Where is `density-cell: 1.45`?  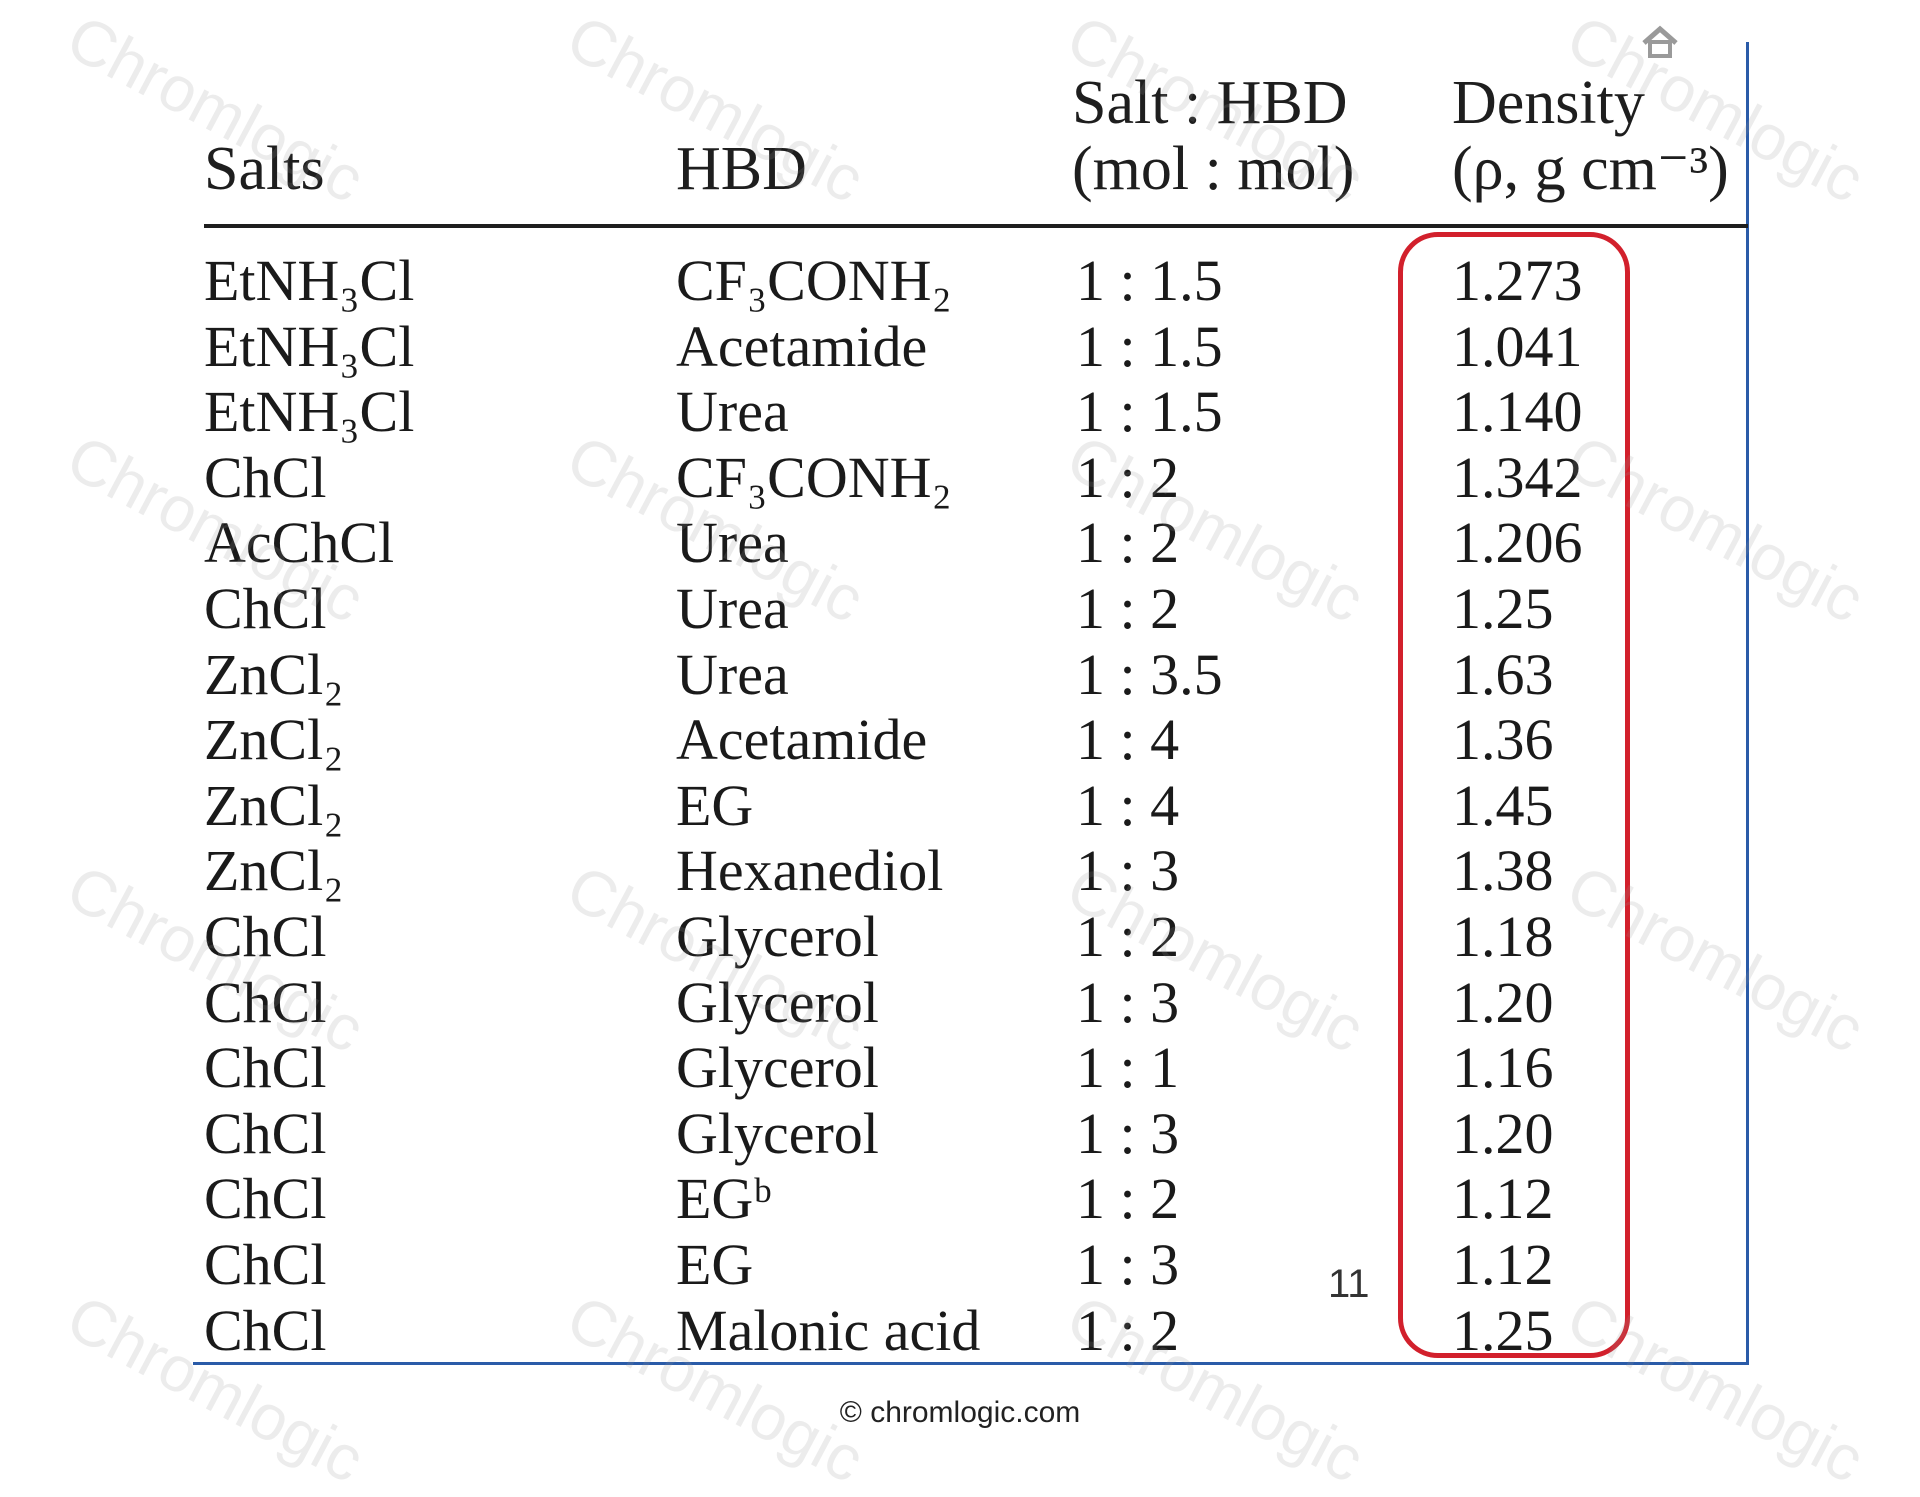
density-cell: 1.45 is located at coordinates (1503, 805).